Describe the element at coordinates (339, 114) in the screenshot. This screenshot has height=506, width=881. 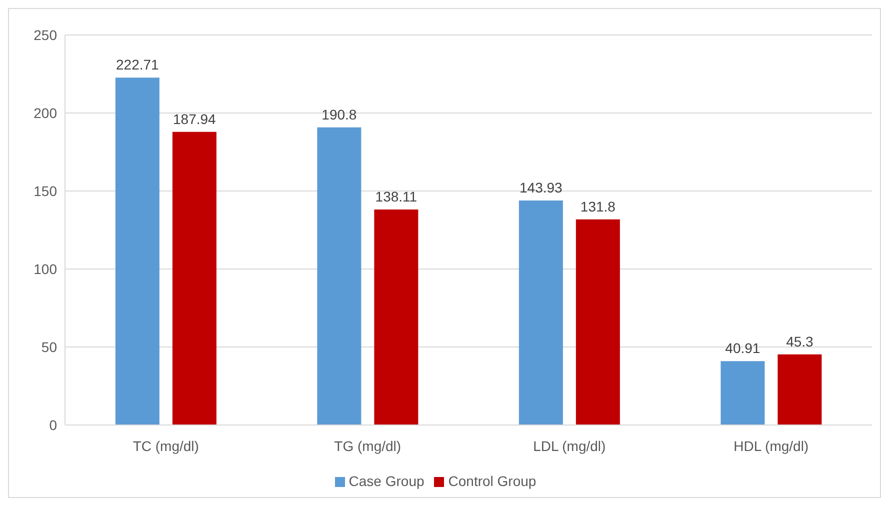
I see `data-label: 190.8` at that location.